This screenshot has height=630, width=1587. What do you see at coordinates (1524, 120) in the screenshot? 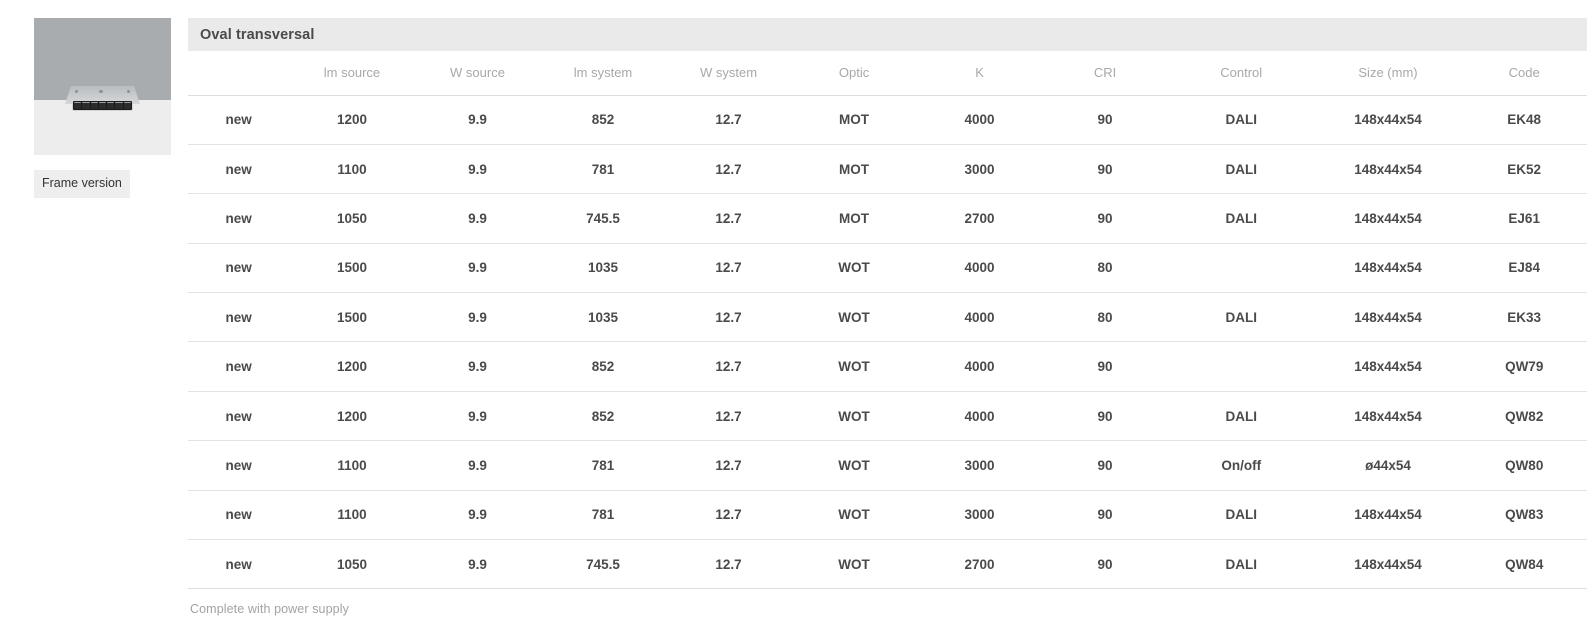
I see `cell-code: EK48` at bounding box center [1524, 120].